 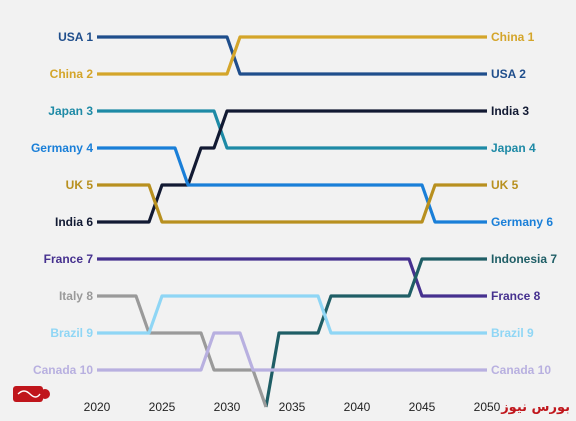 What do you see at coordinates (521, 370) in the screenshot?
I see `right-label-canada: Canada 10` at bounding box center [521, 370].